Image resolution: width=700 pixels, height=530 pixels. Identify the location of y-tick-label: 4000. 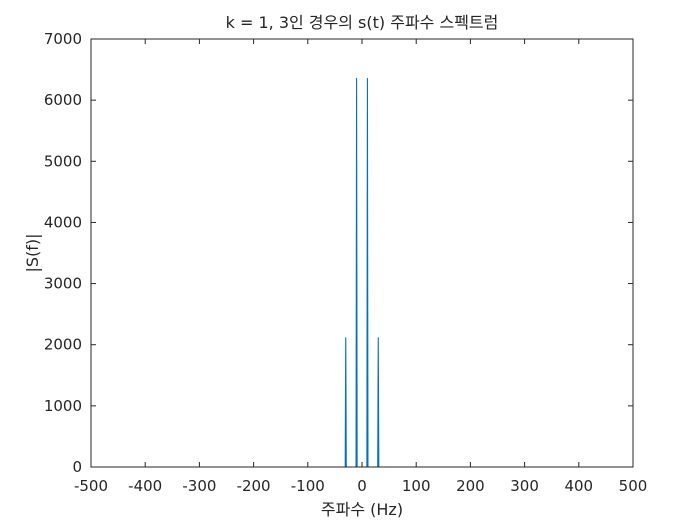
(63, 222).